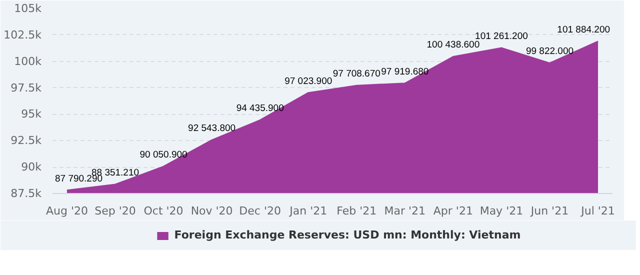 This screenshot has width=640, height=275. I want to click on data-label: 97 708.670, so click(356, 74).